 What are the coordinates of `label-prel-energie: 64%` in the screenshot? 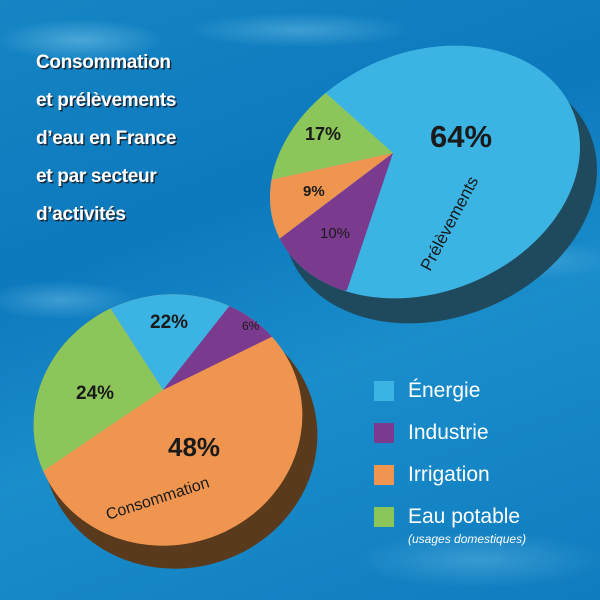 It's located at (461, 136).